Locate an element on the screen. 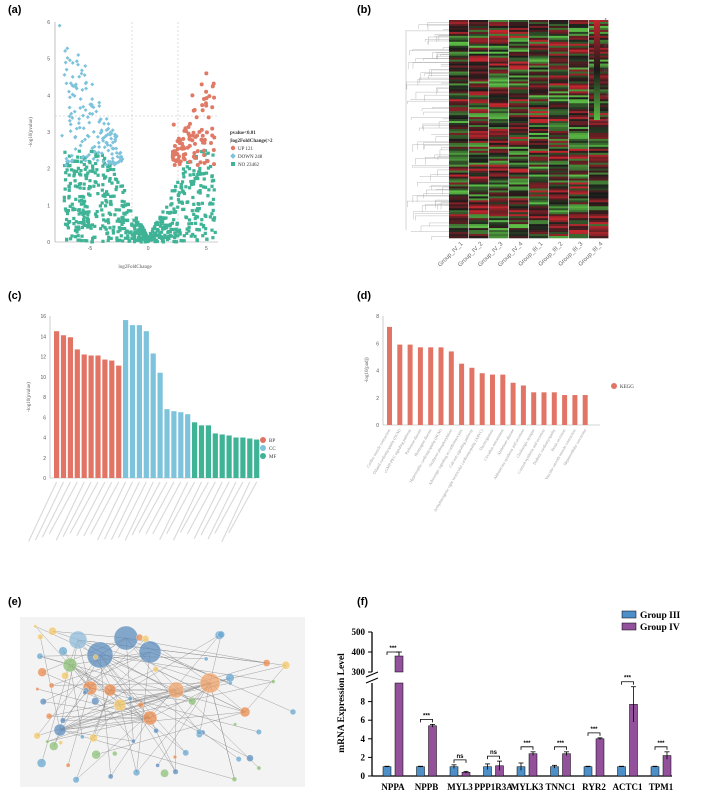 The height and width of the screenshot is (795, 709). kegg-ylabel: -log10(padj) is located at coordinates (367, 369).